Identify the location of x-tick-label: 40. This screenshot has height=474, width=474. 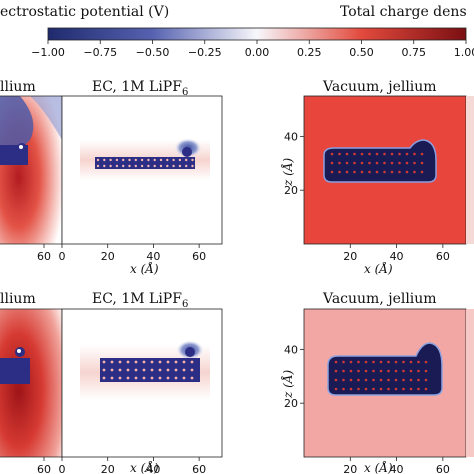
(153, 256).